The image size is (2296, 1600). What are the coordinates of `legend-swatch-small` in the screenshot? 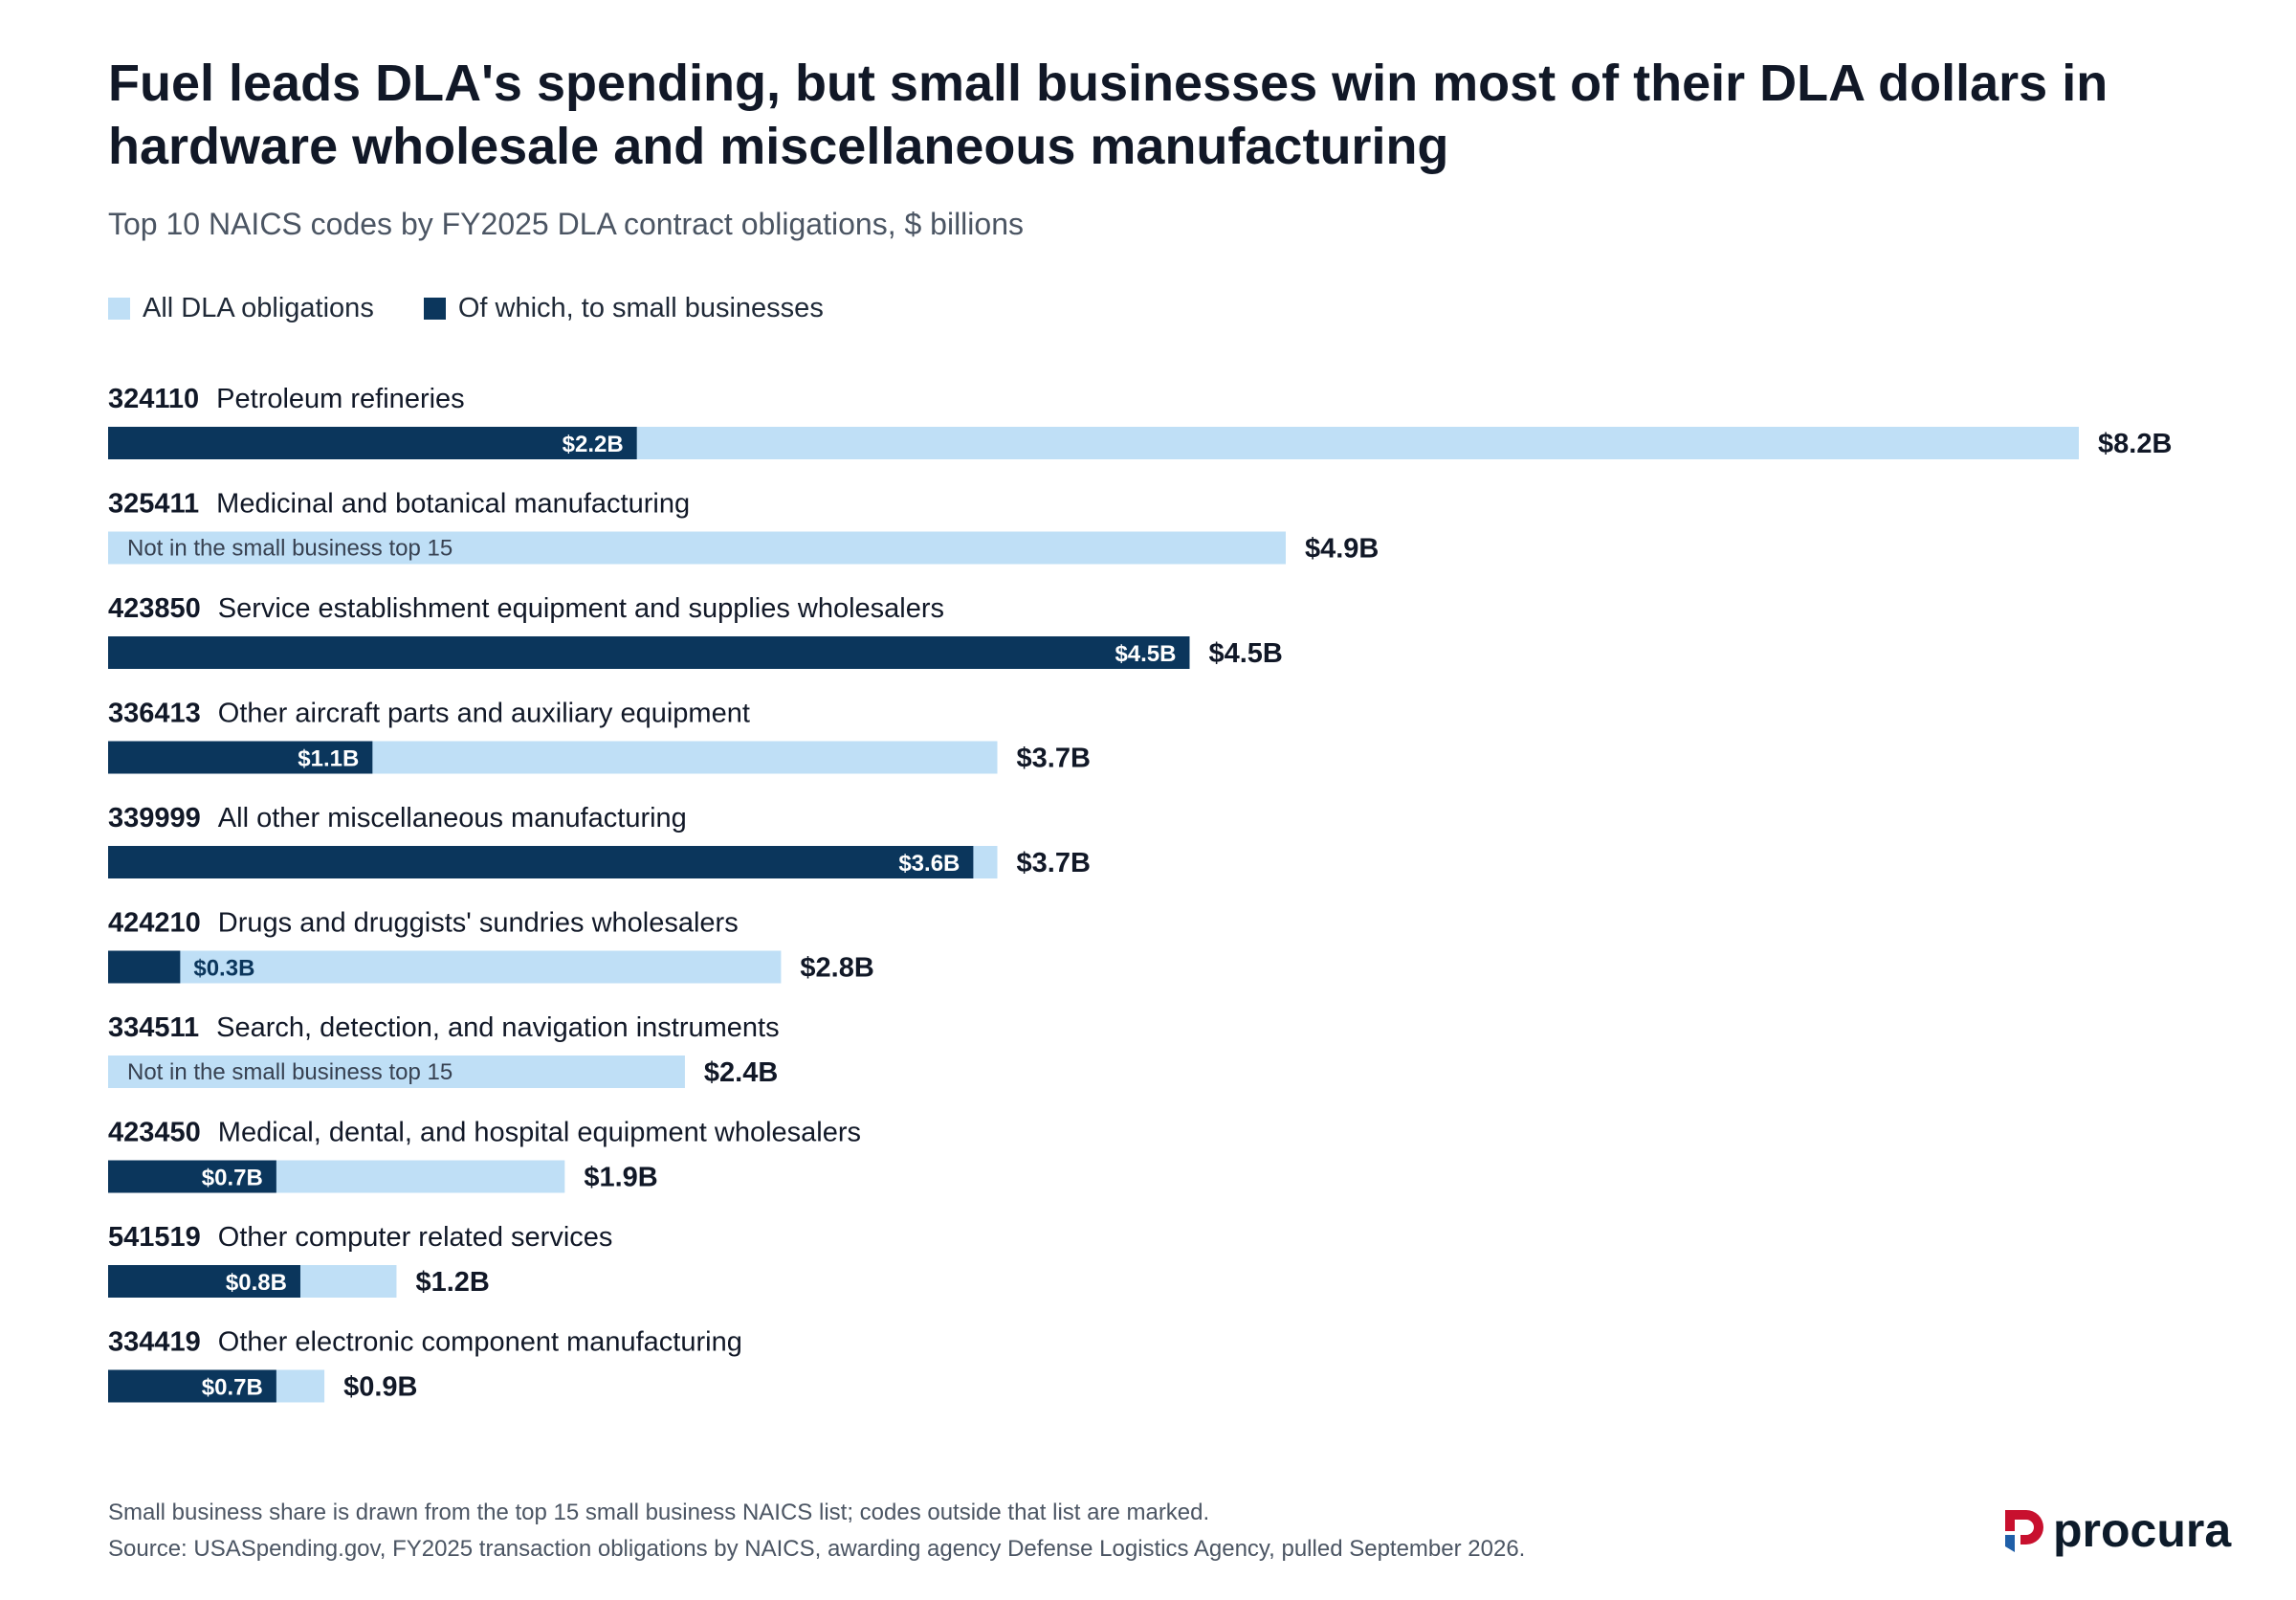 It's located at (435, 308).